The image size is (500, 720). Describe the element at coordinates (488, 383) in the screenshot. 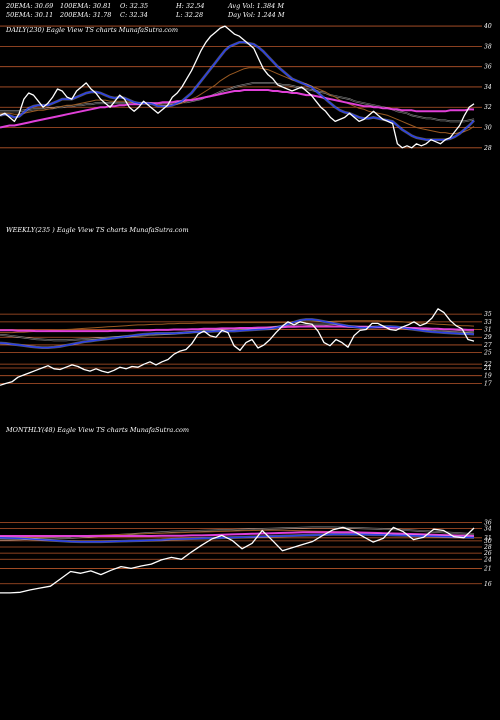

I see `y-tick-label: 17` at that location.